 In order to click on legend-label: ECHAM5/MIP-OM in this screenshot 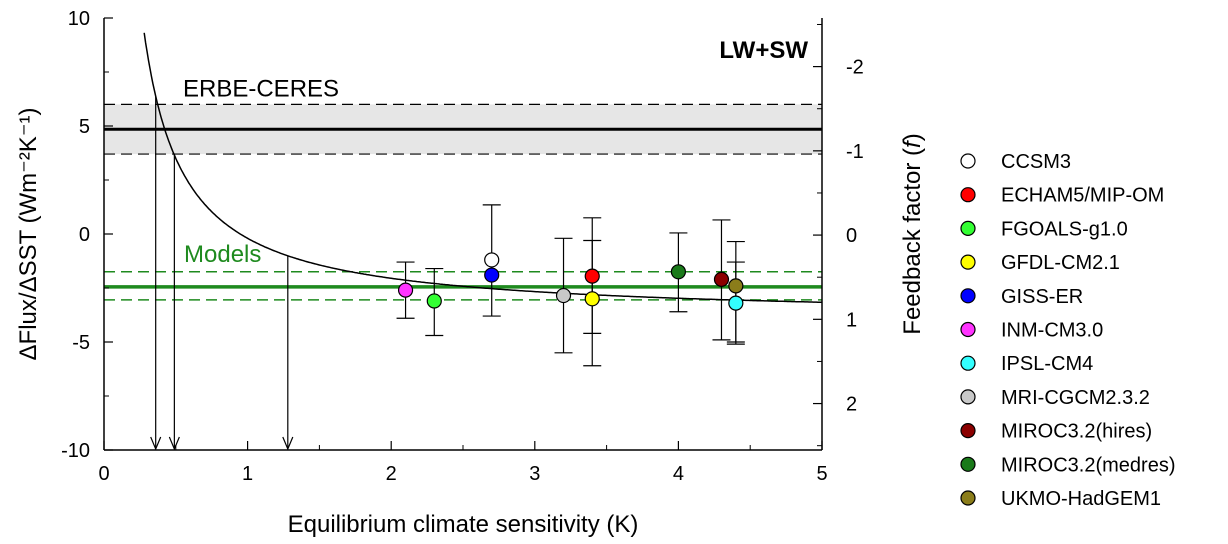, I will do `click(1082, 196)`.